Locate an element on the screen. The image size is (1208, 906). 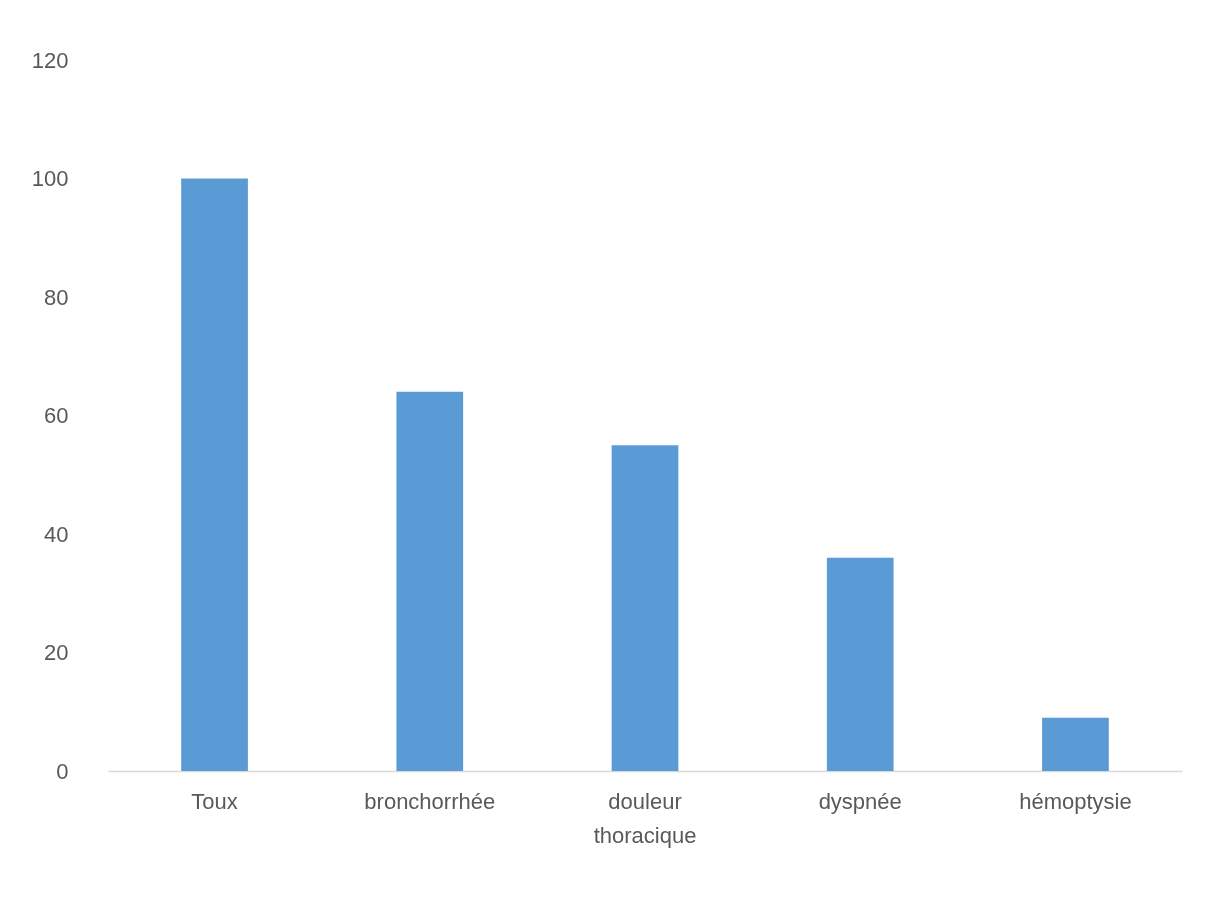
x-tick-label: Toux is located at coordinates (214, 801).